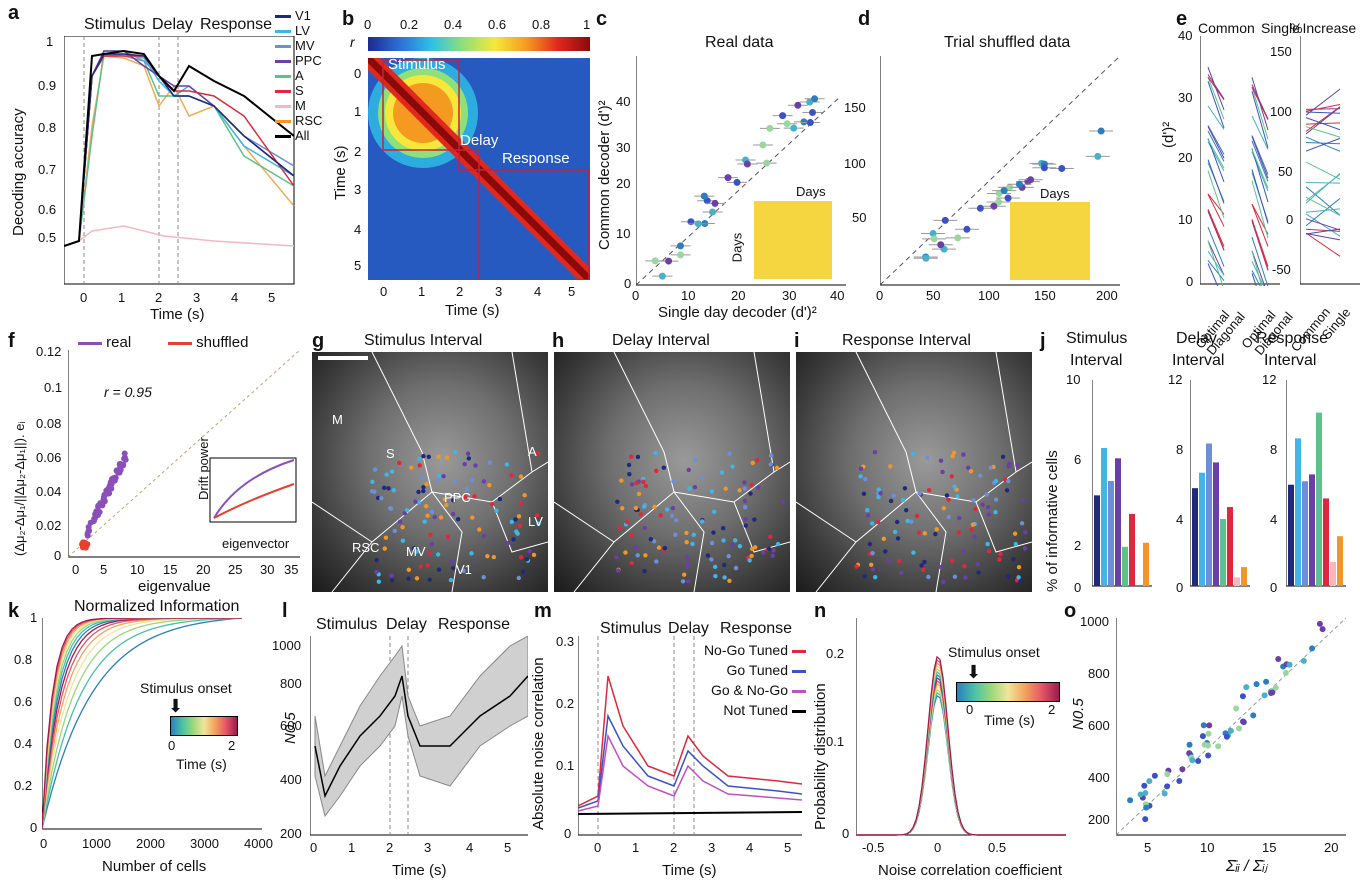 The width and height of the screenshot is (1360, 884). Describe the element at coordinates (1281, 111) in the screenshot. I see `e-ytick: 100` at that location.